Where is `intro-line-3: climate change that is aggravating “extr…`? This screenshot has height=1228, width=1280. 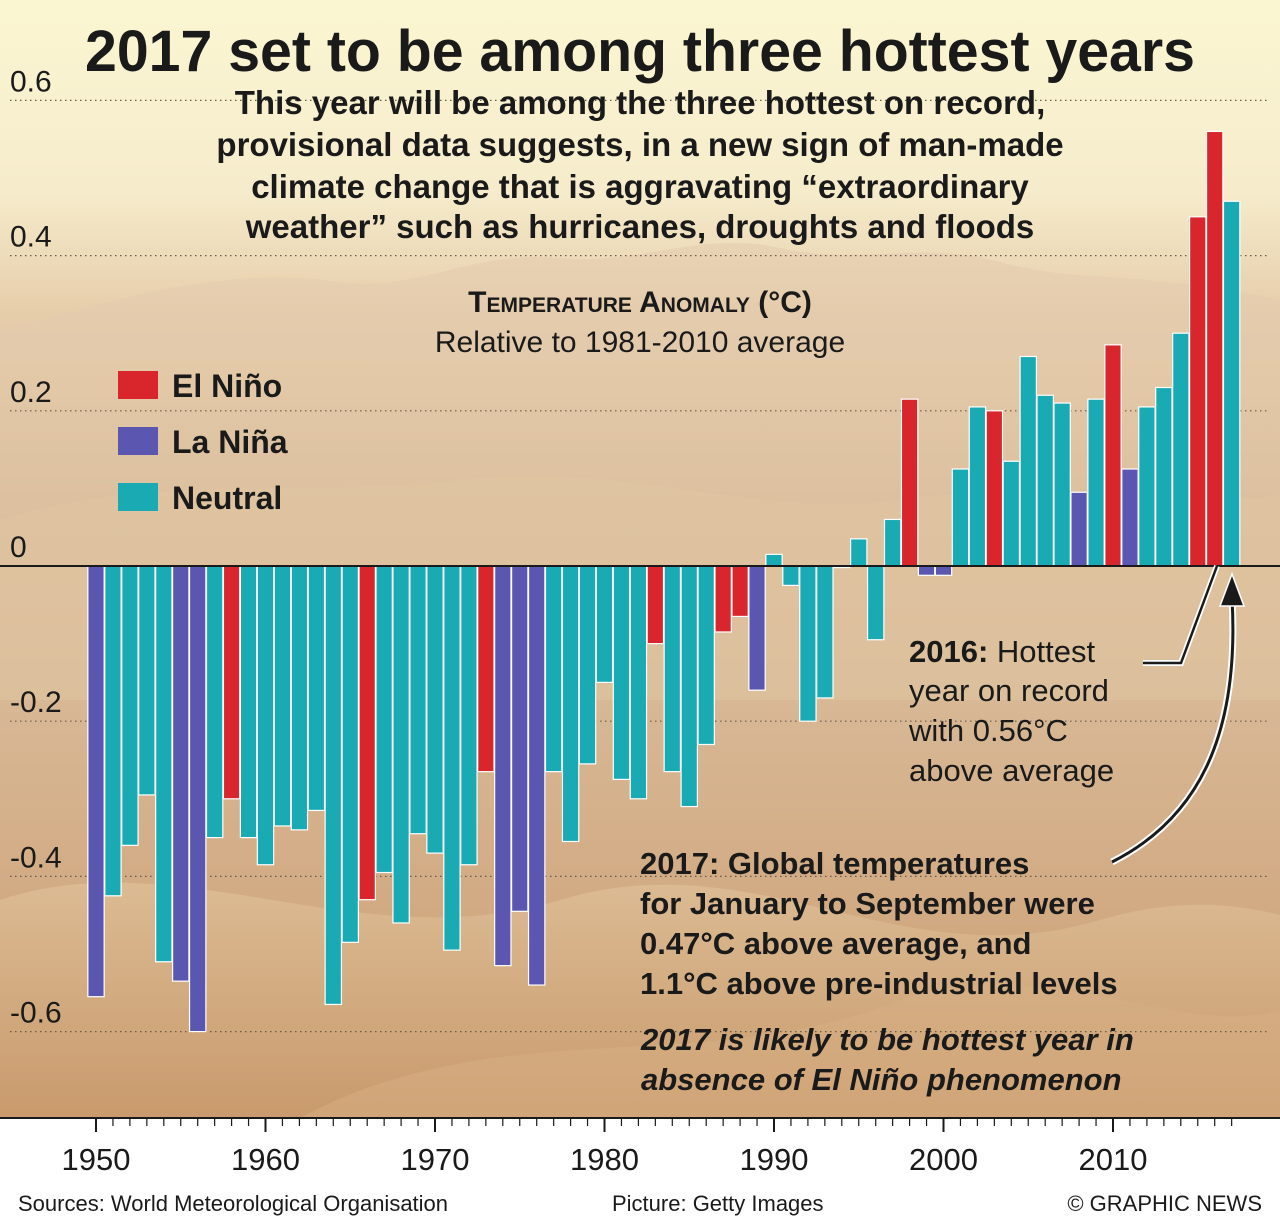
intro-line-3: climate change that is aggravating “extr… is located at coordinates (640, 186).